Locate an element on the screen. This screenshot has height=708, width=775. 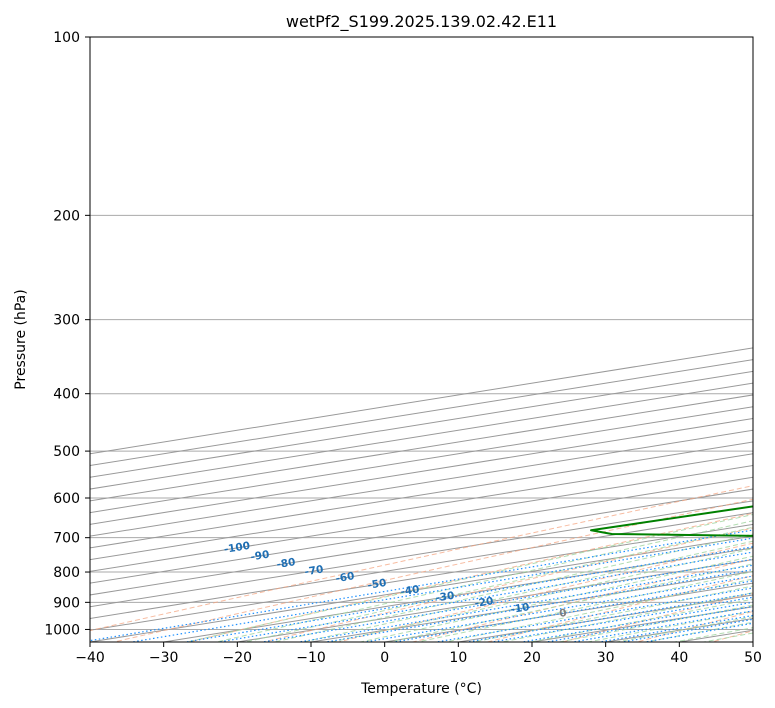
isotherm-label: -20 is located at coordinates (484, 602).